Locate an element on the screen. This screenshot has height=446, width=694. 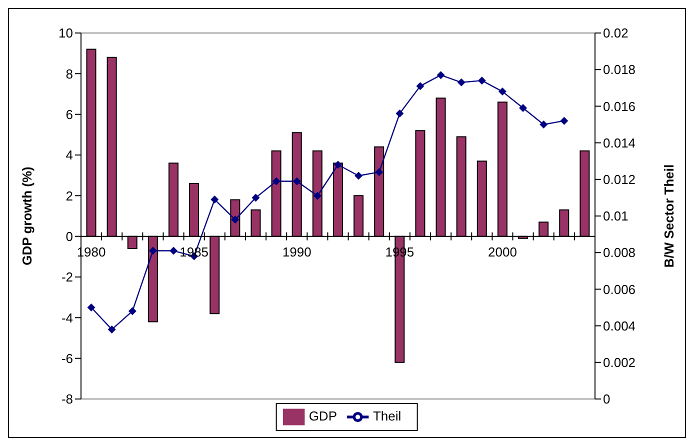
y2-tick-label: 0.01 is located at coordinates (615, 216).